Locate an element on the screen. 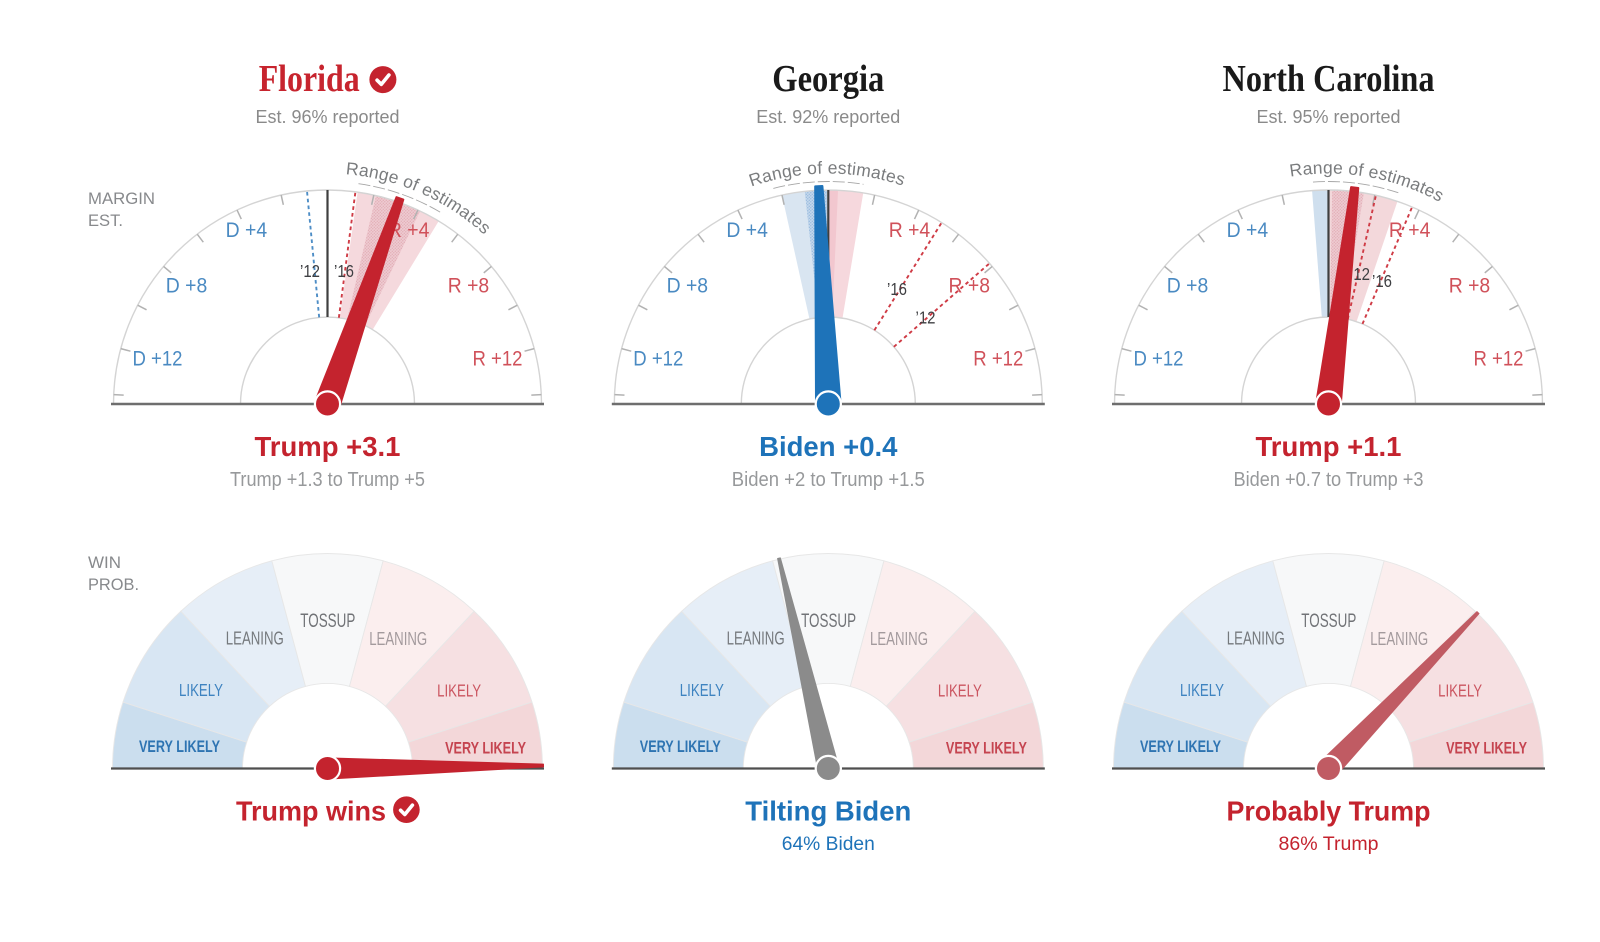 This screenshot has width=1600, height=942. svg-text: Tilting Biden is located at coordinates (828, 811).